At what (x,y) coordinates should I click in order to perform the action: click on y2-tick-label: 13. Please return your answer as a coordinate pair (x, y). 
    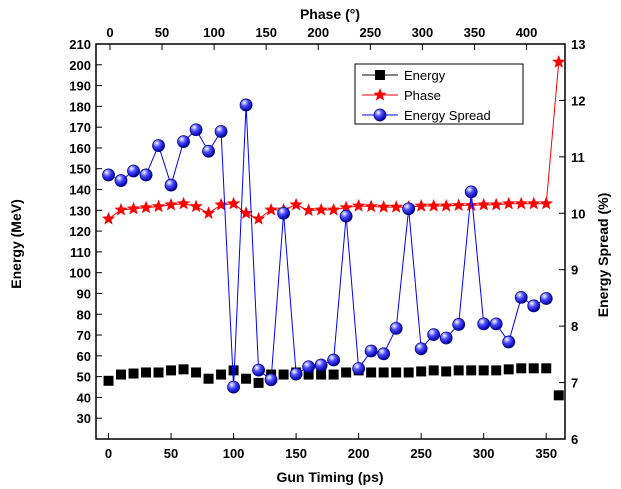
    Looking at the image, I should click on (578, 44).